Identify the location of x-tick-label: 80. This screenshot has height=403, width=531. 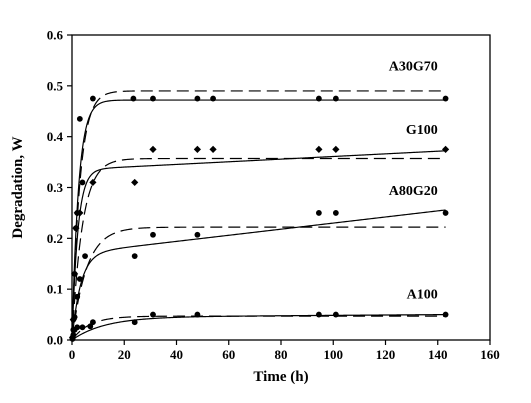
(281, 354).